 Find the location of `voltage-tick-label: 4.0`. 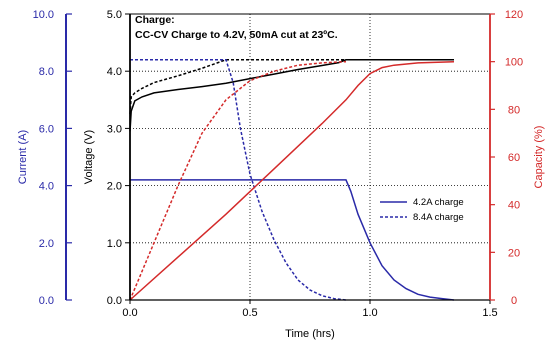

voltage-tick-label: 4.0 is located at coordinates (114, 72).